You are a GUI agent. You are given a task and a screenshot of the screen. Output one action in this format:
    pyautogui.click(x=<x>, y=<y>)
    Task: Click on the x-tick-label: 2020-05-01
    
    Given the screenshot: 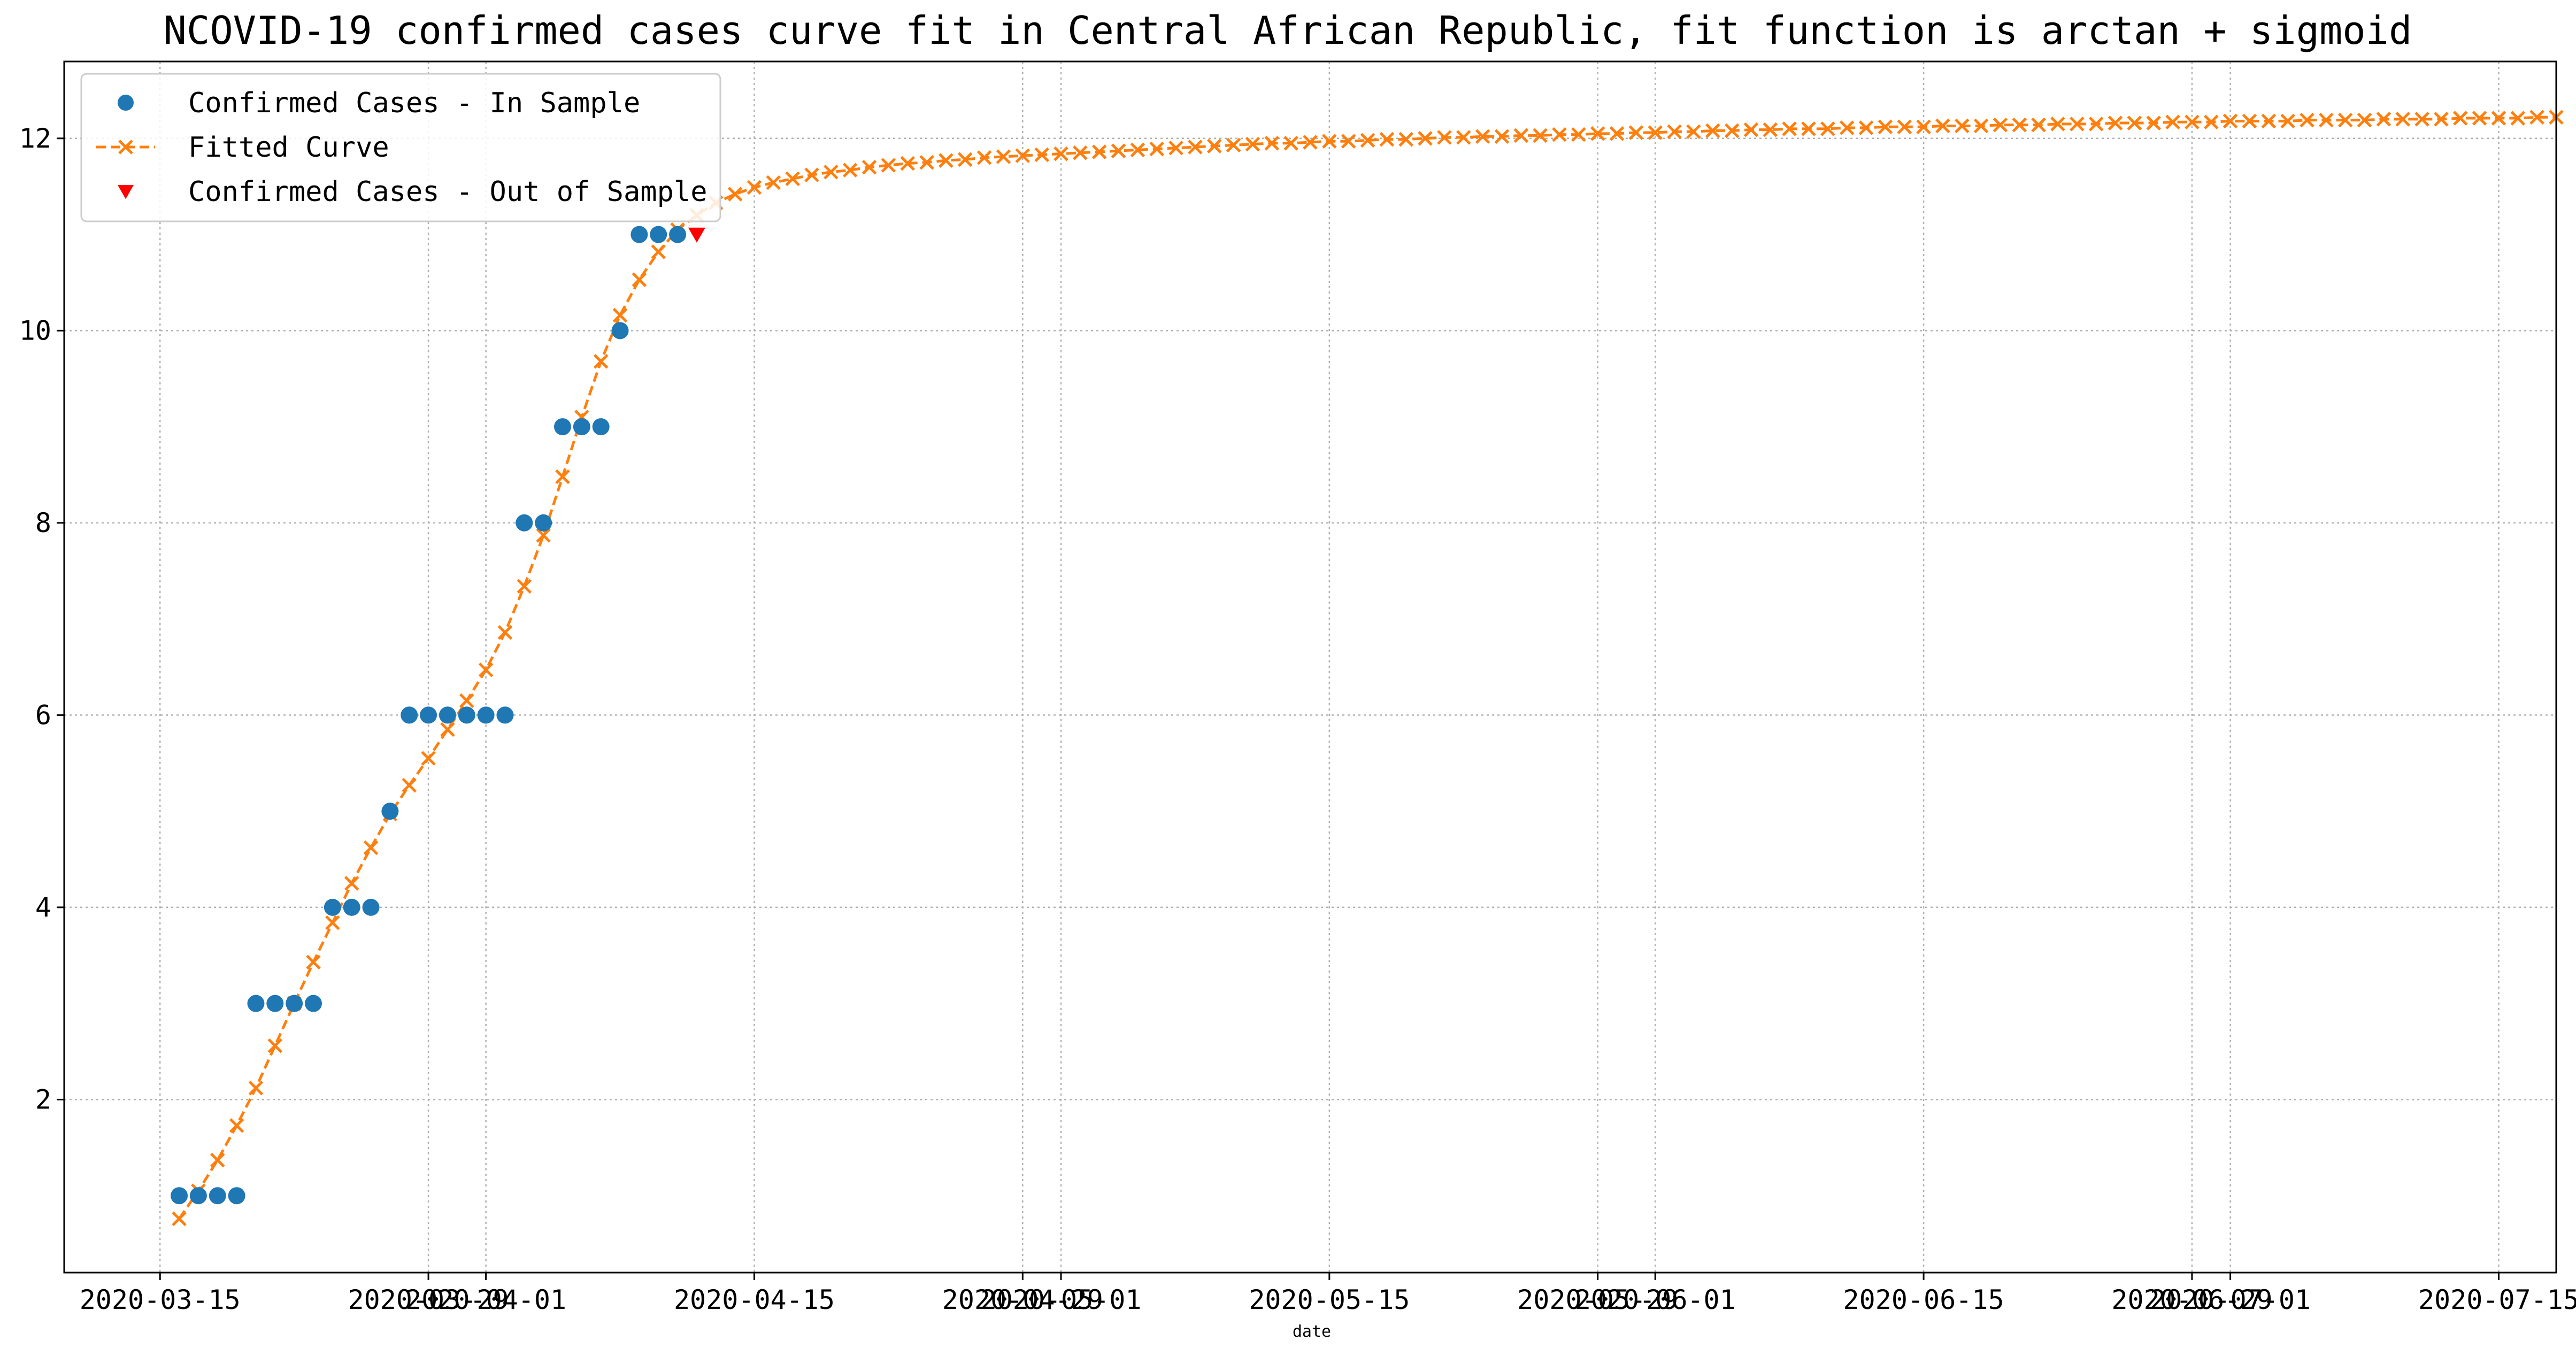 What is the action you would take?
    pyautogui.click(x=1060, y=1299)
    